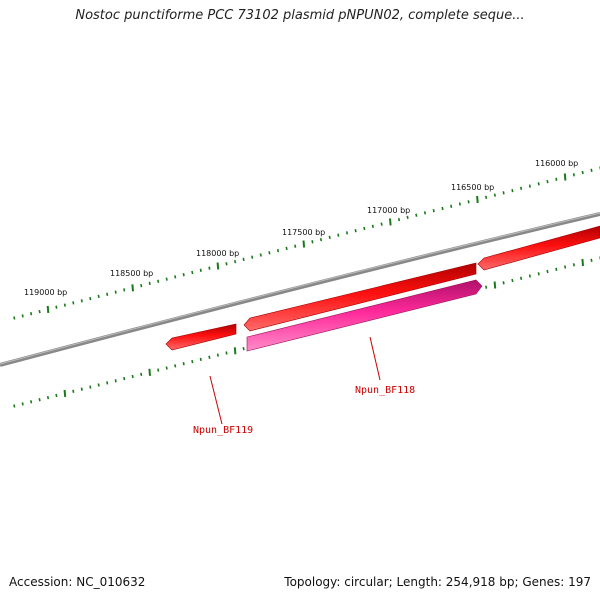 The height and width of the screenshot is (600, 600). I want to click on gene-npun-bf118, so click(364, 315).